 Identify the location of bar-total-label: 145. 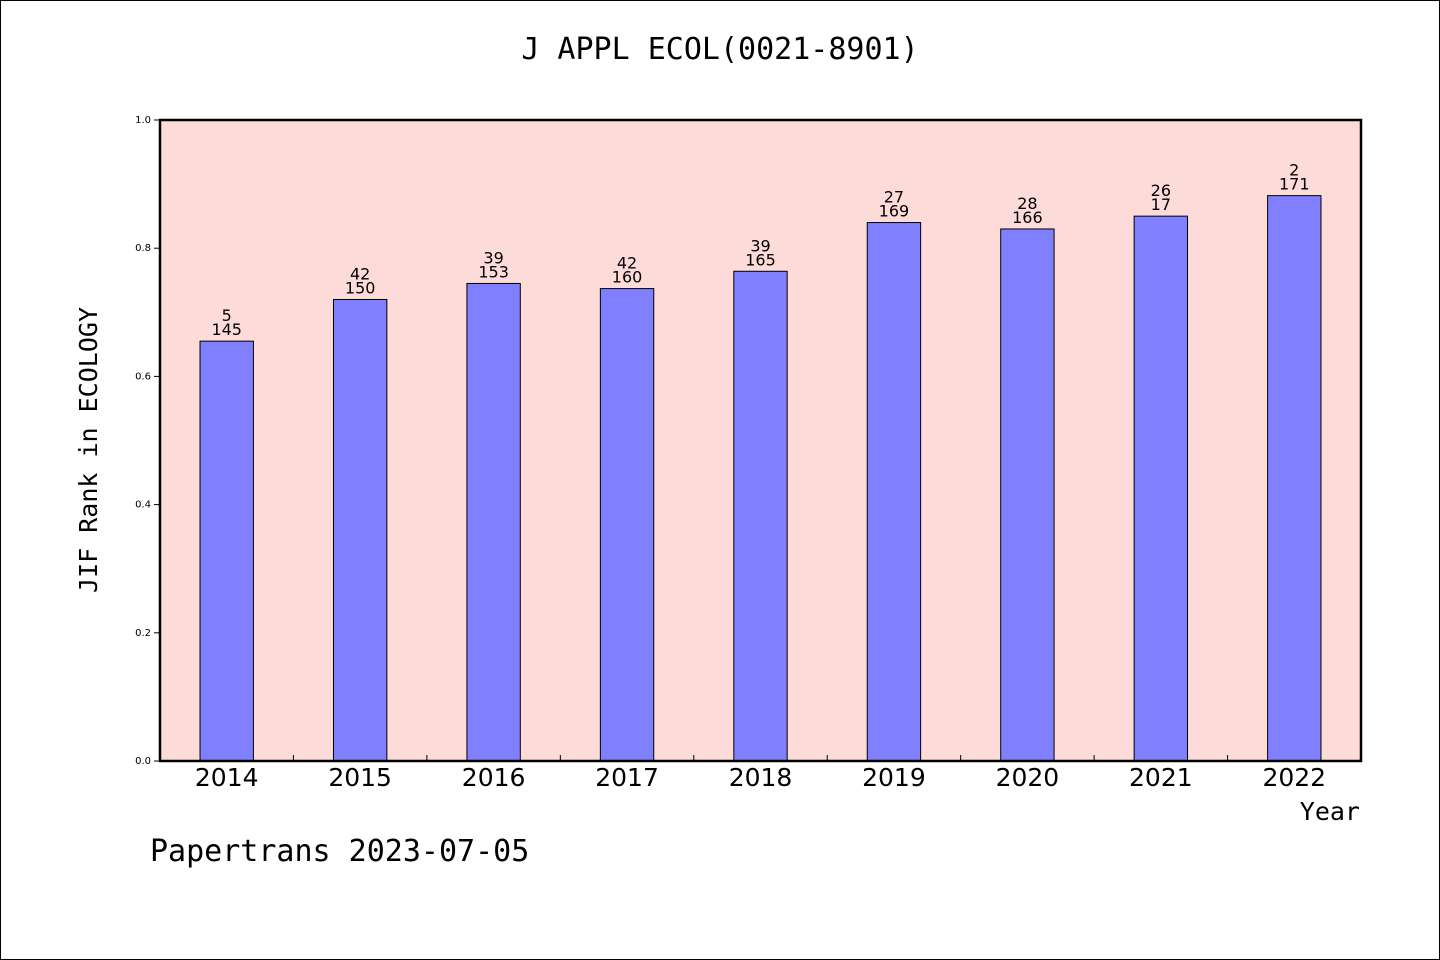
(226, 329).